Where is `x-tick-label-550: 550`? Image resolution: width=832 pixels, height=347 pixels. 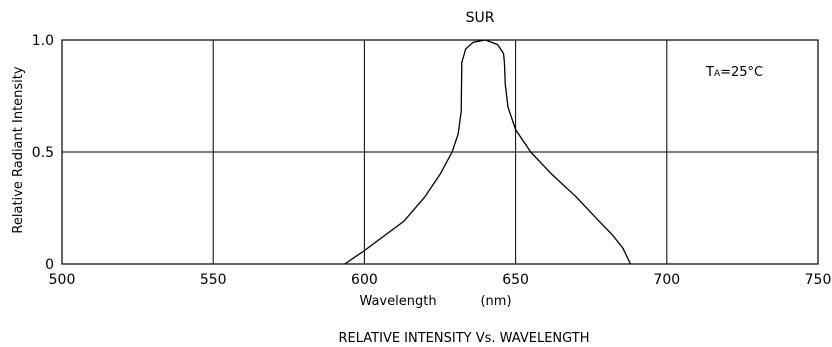
x-tick-label-550: 550 is located at coordinates (213, 280).